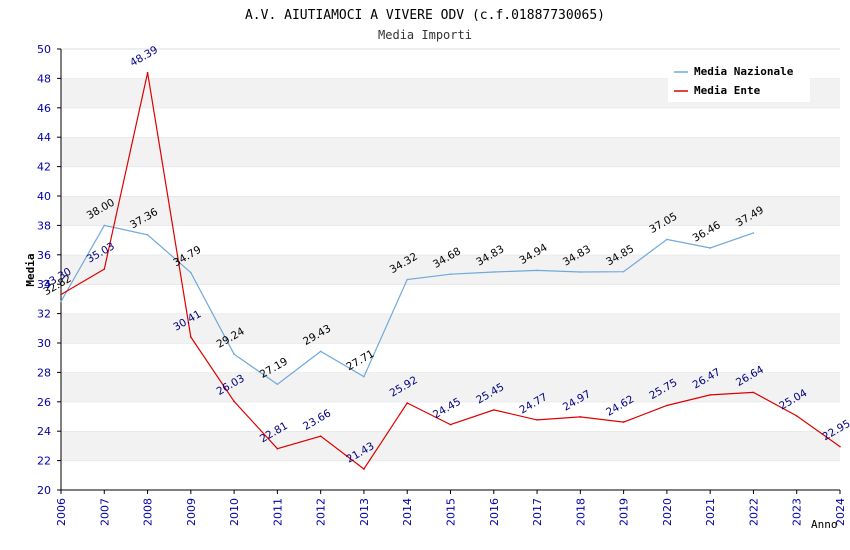 The image size is (850, 550). What do you see at coordinates (407, 512) in the screenshot?
I see `x-tick-label: 2014` at bounding box center [407, 512].